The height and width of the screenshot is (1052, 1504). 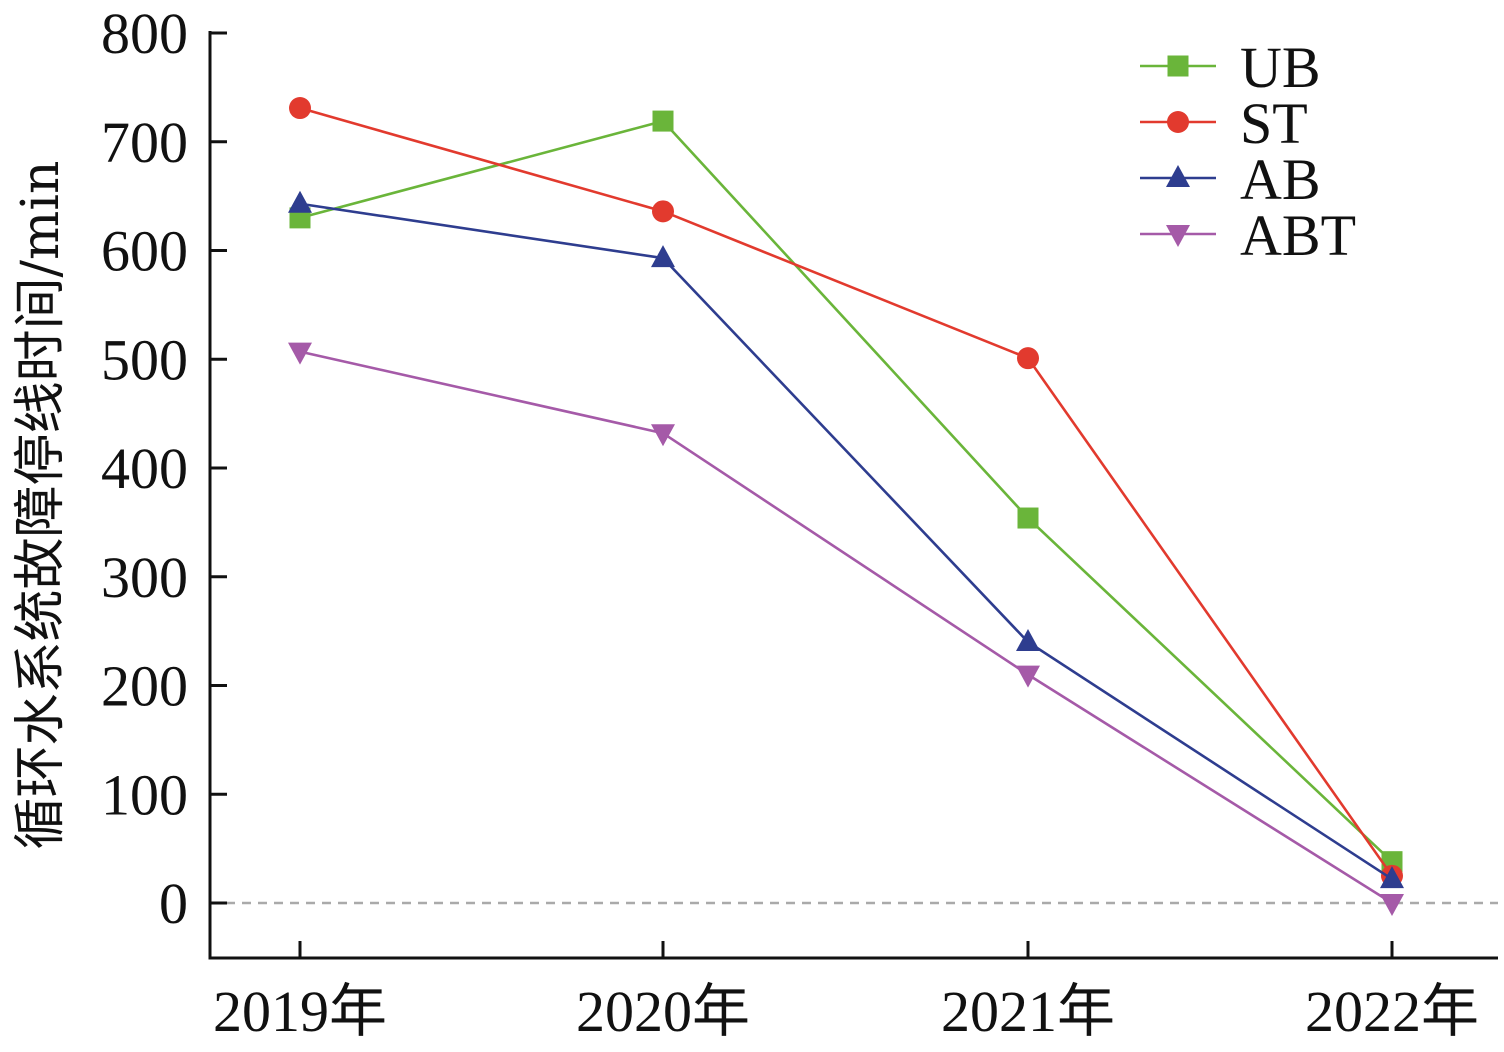 I want to click on x-tick-label: 2022年, so click(x=1392, y=1011).